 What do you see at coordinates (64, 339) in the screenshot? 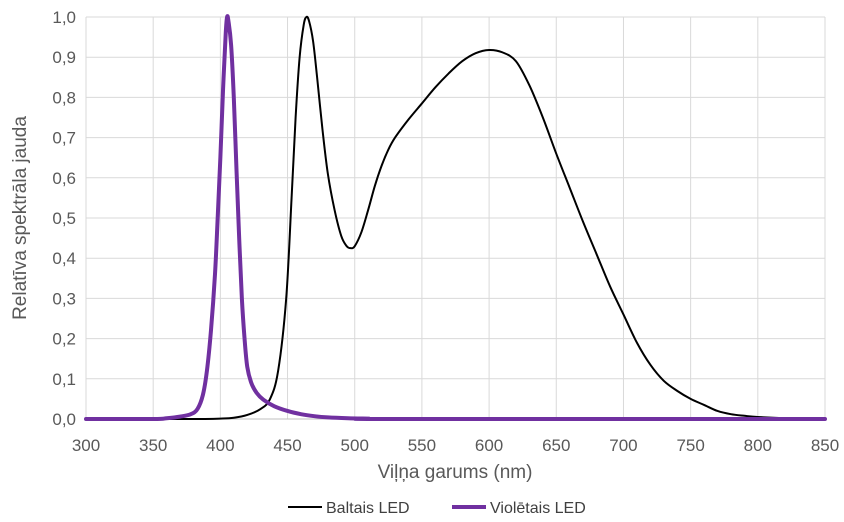
I see `y-tick-label: 0,2` at bounding box center [64, 339].